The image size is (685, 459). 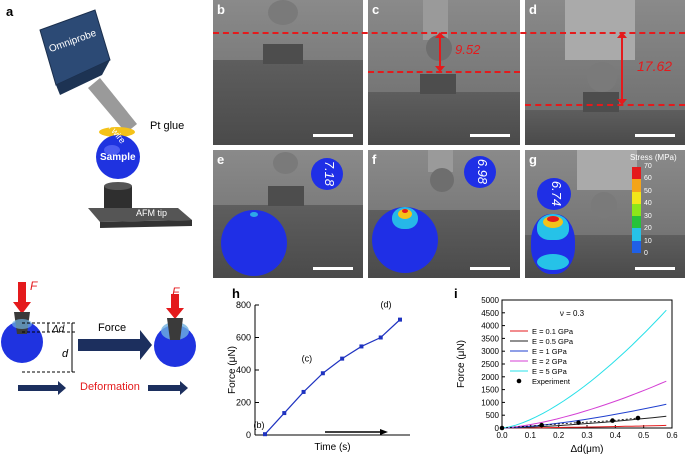 What do you see at coordinates (243, 338) in the screenshot?
I see `y-tick-label: 600` at bounding box center [243, 338].